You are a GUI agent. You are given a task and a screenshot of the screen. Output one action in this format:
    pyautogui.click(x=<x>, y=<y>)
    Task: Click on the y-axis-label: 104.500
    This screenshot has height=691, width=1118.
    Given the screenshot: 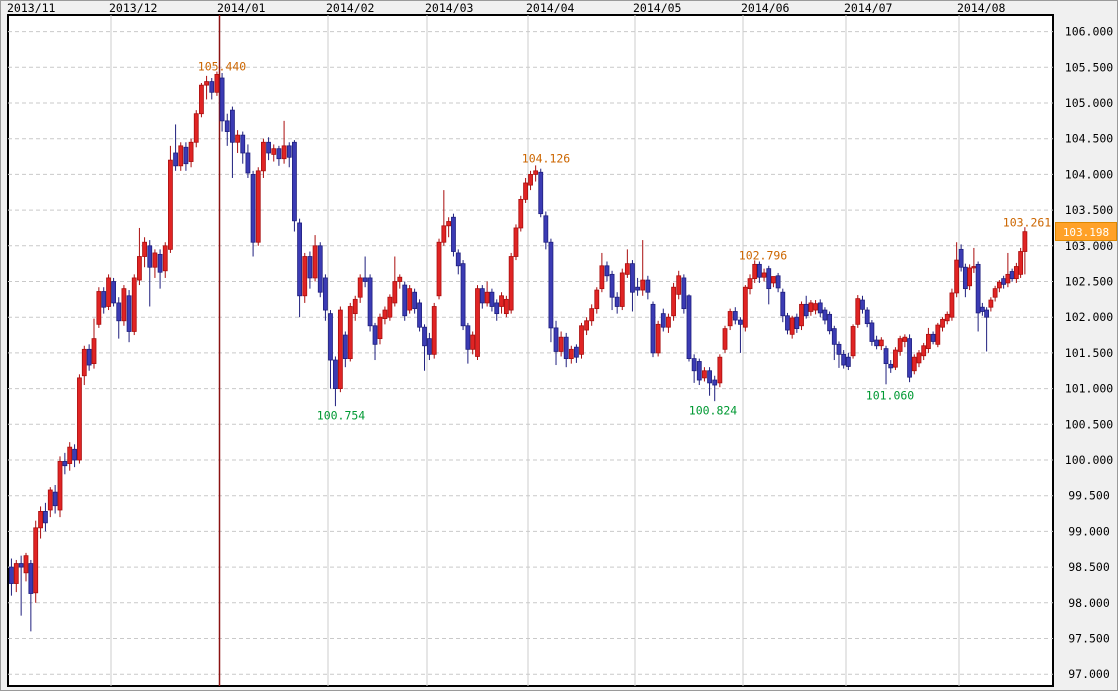 What is the action you would take?
    pyautogui.click(x=1089, y=139)
    